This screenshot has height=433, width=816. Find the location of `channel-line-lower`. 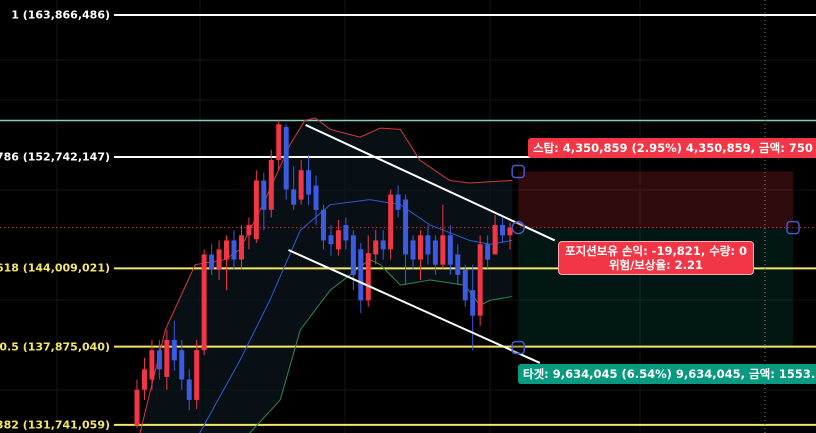

channel-line-lower is located at coordinates (414, 306).